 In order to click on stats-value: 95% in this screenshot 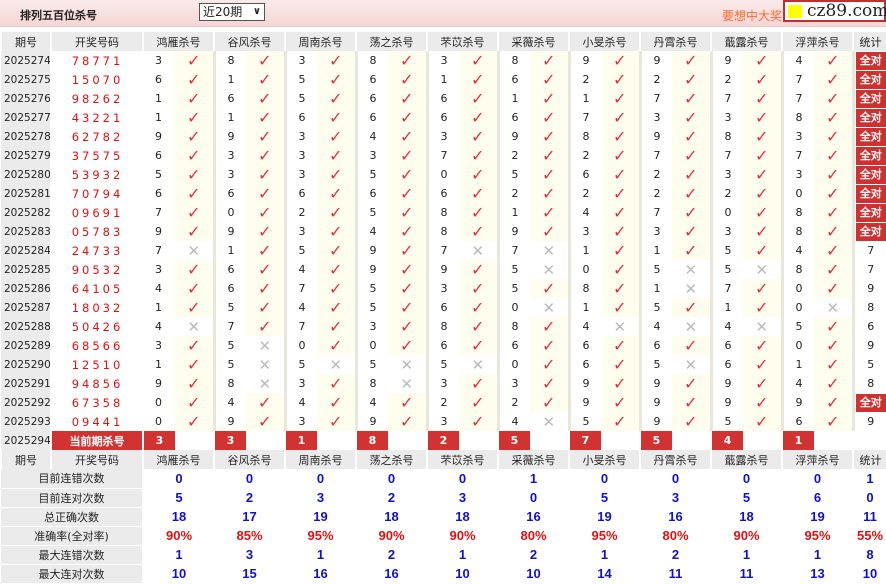, I will do `click(320, 535)`.